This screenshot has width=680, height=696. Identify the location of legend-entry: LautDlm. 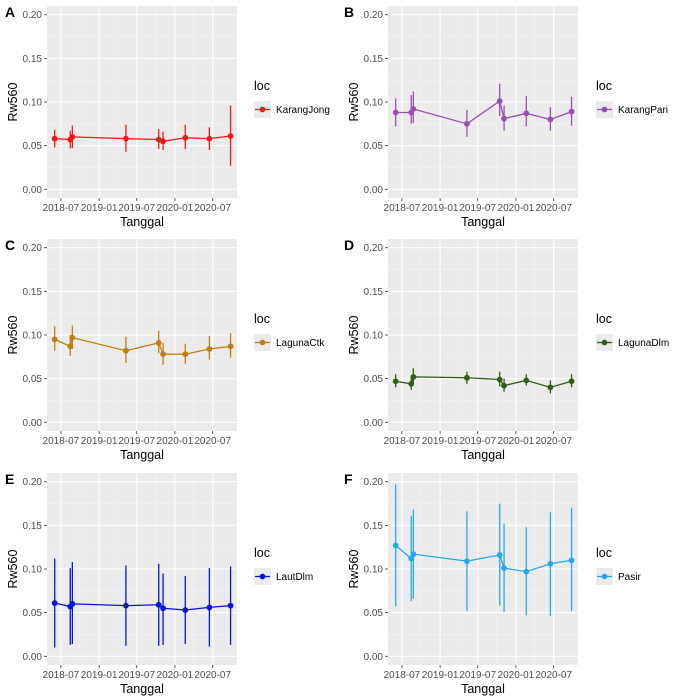
(294, 577).